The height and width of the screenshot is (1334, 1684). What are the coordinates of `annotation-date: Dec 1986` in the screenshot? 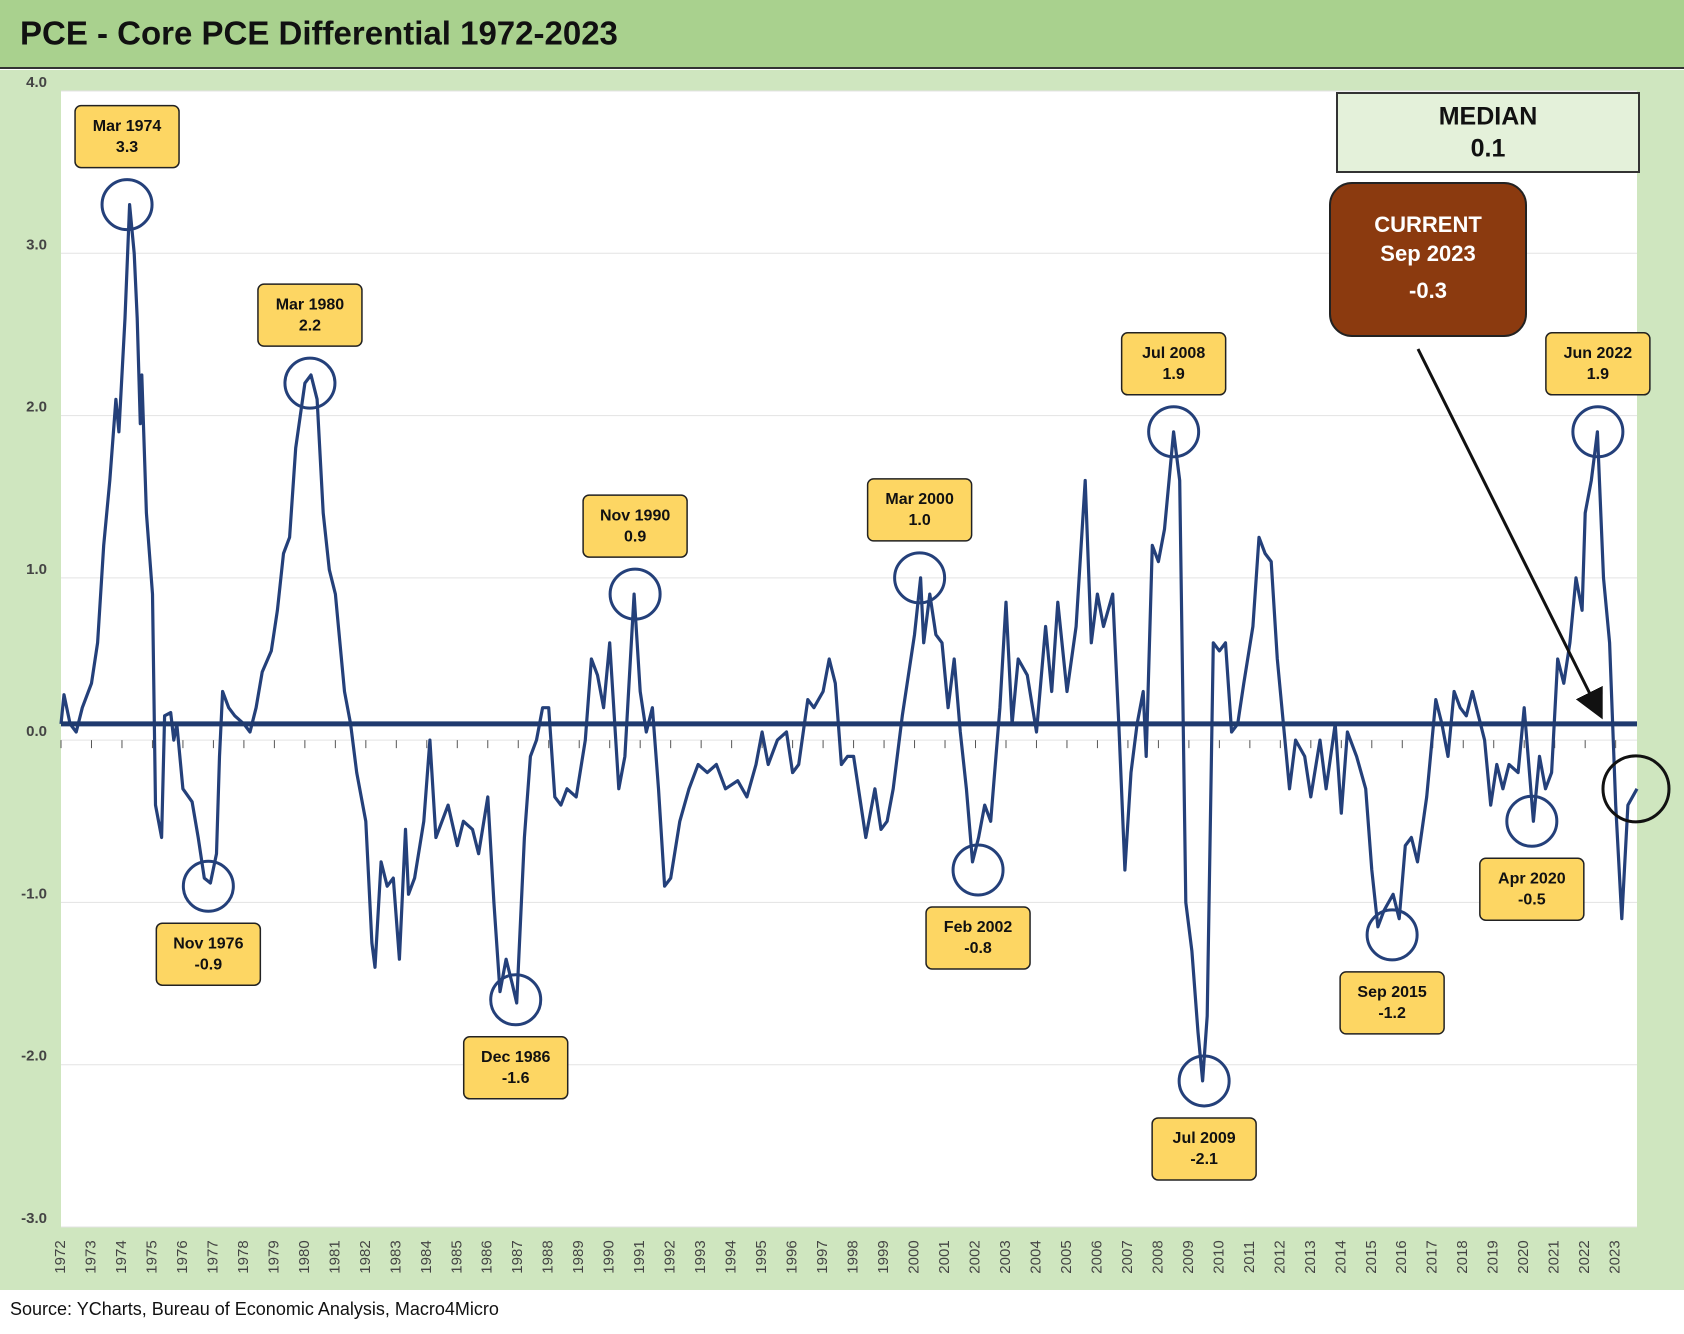 It's located at (515, 1057).